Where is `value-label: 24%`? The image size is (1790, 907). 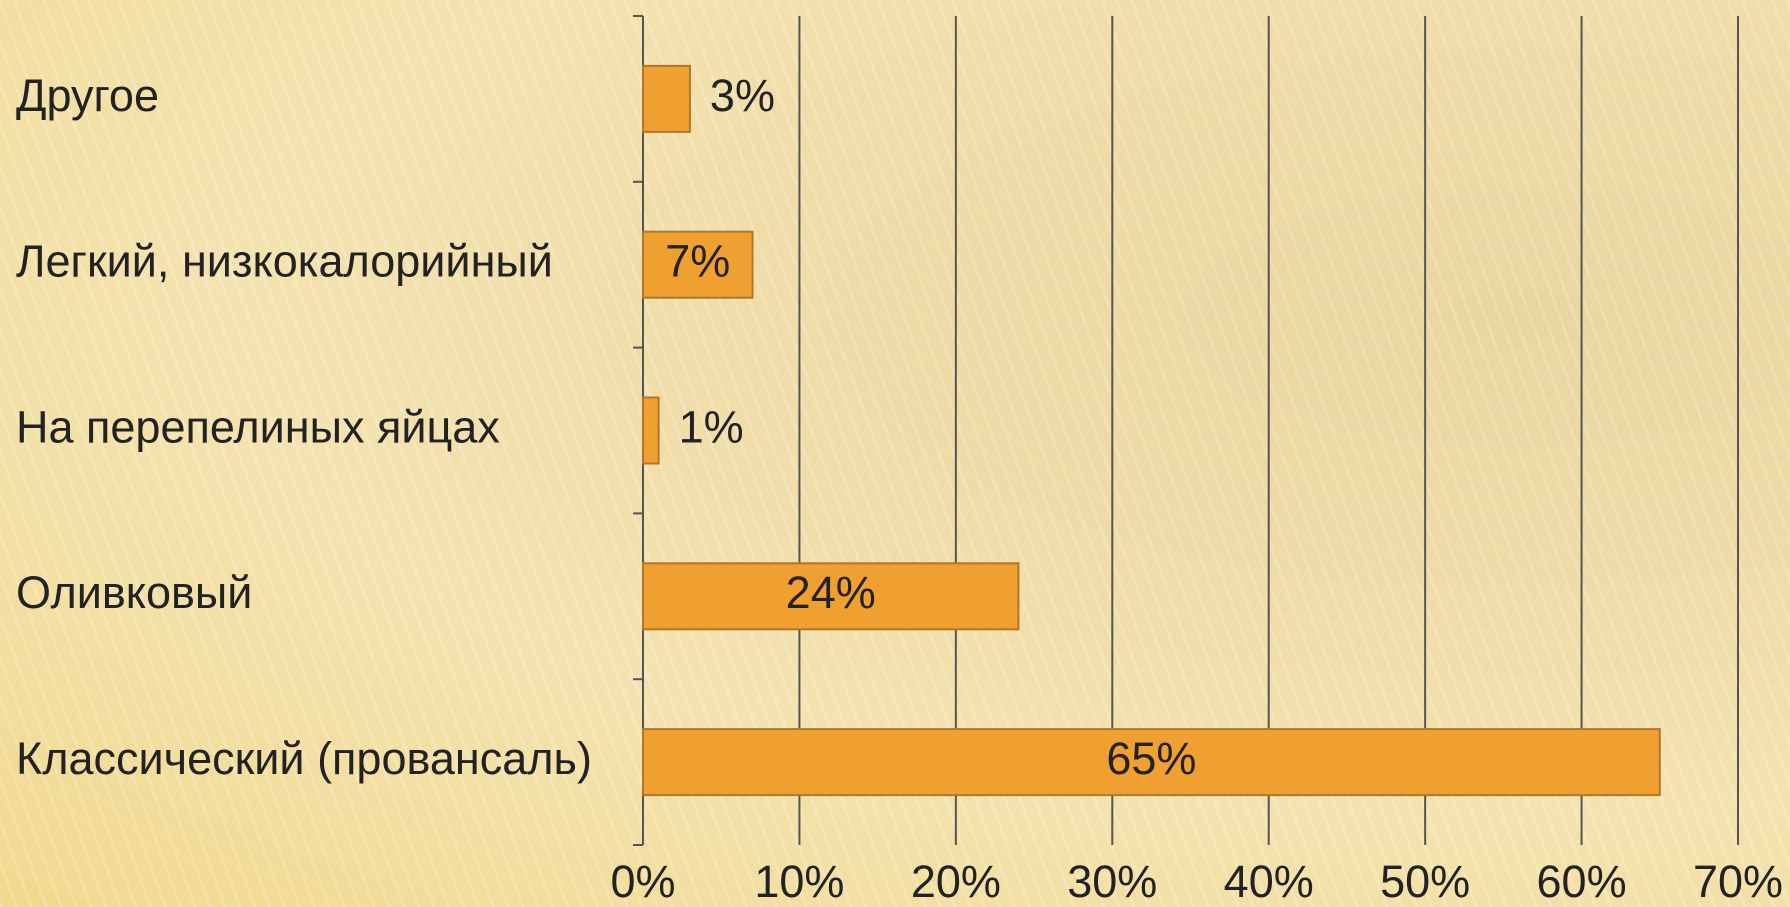 value-label: 24% is located at coordinates (831, 592).